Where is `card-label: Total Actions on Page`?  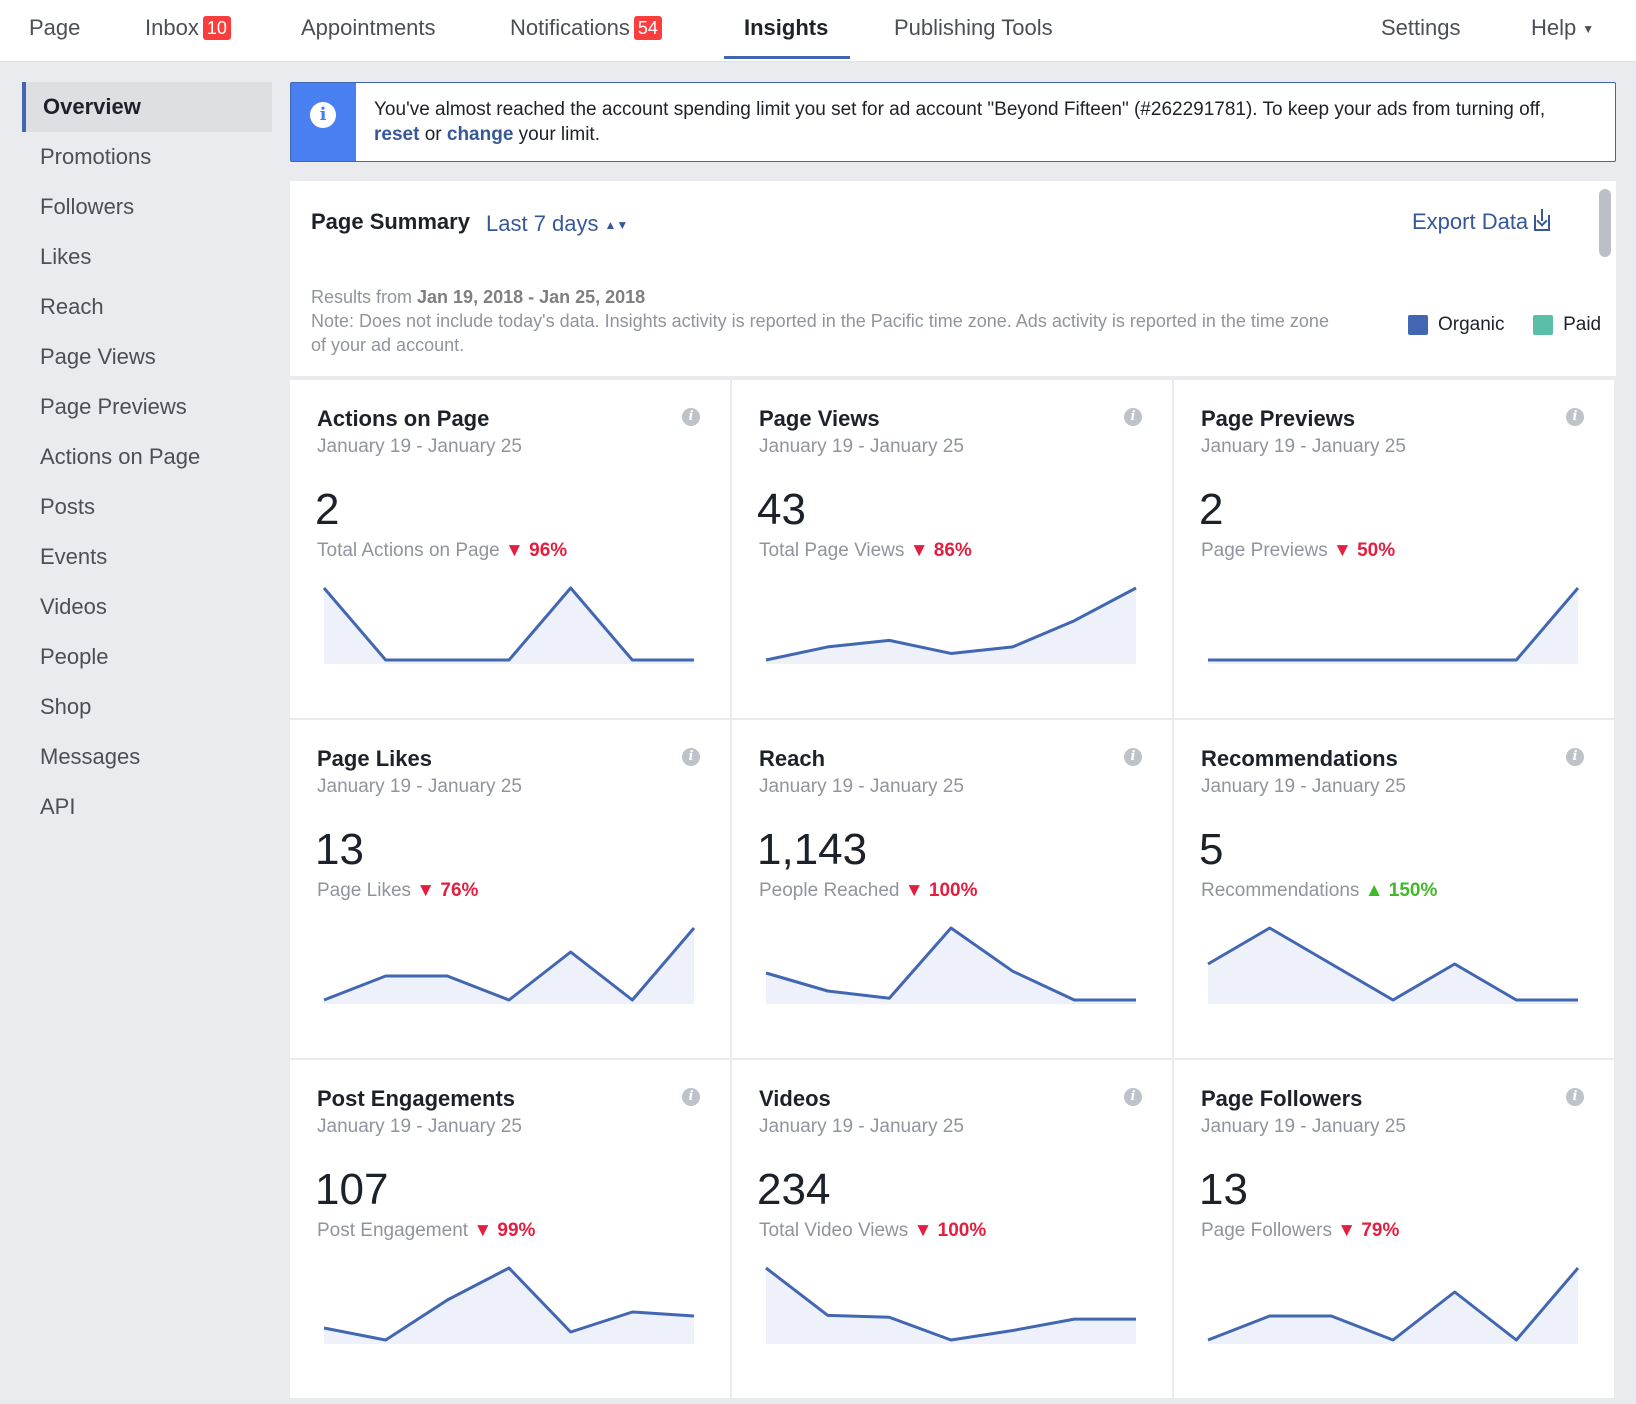
card-label: Total Actions on Page is located at coordinates (408, 550).